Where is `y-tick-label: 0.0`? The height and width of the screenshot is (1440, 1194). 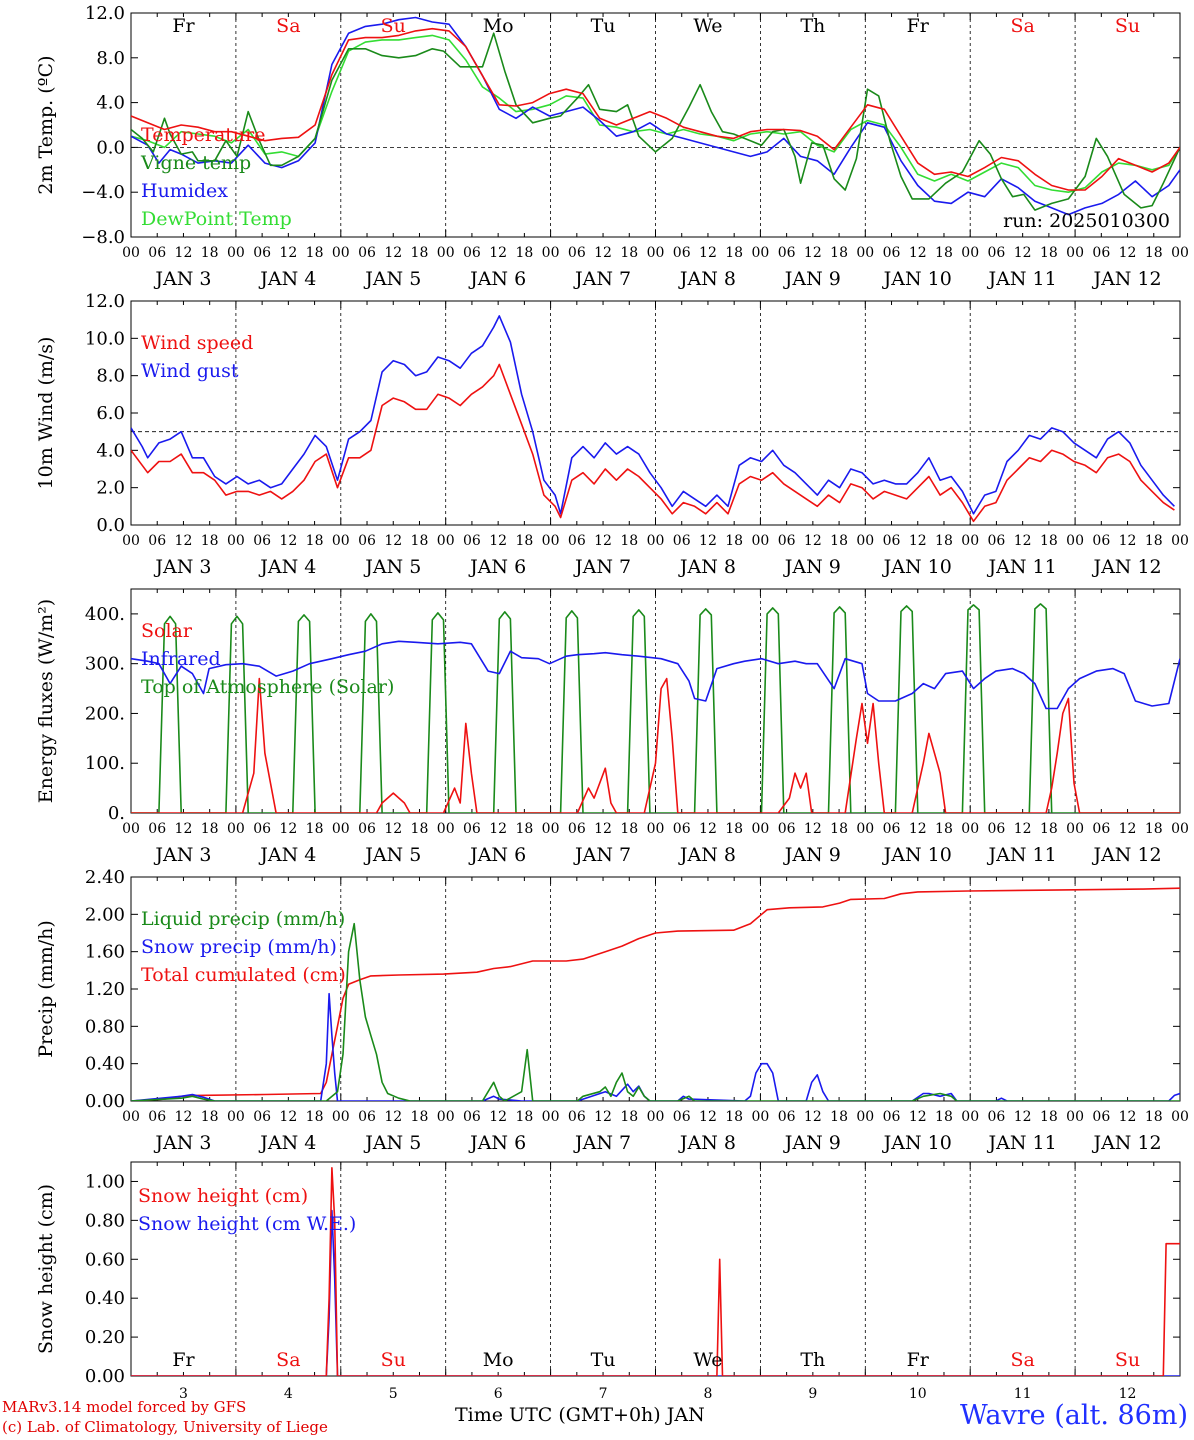
y-tick-label: 0.0 is located at coordinates (110, 147).